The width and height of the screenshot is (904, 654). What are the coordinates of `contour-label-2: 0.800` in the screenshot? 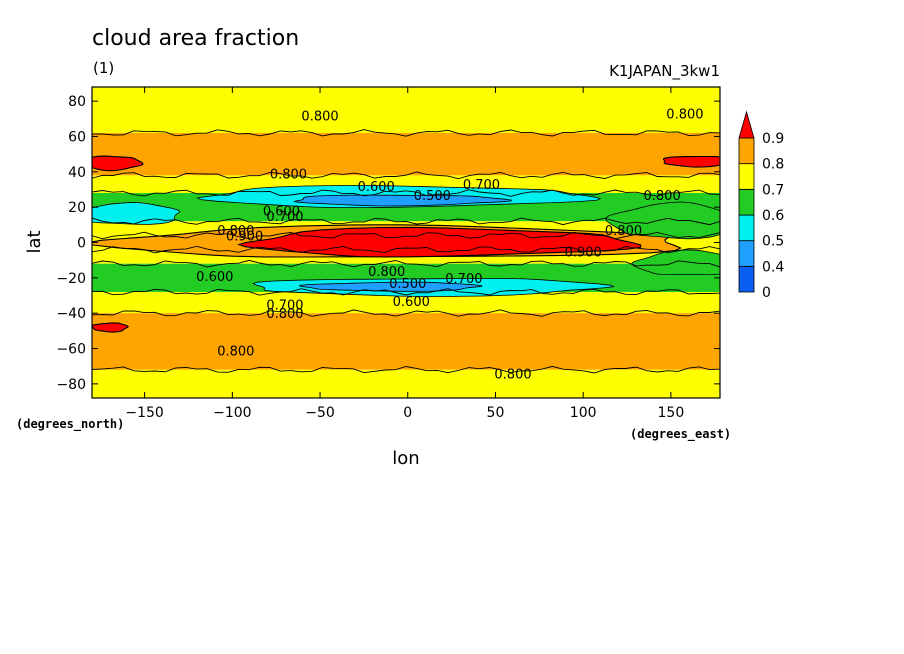 It's located at (288, 175).